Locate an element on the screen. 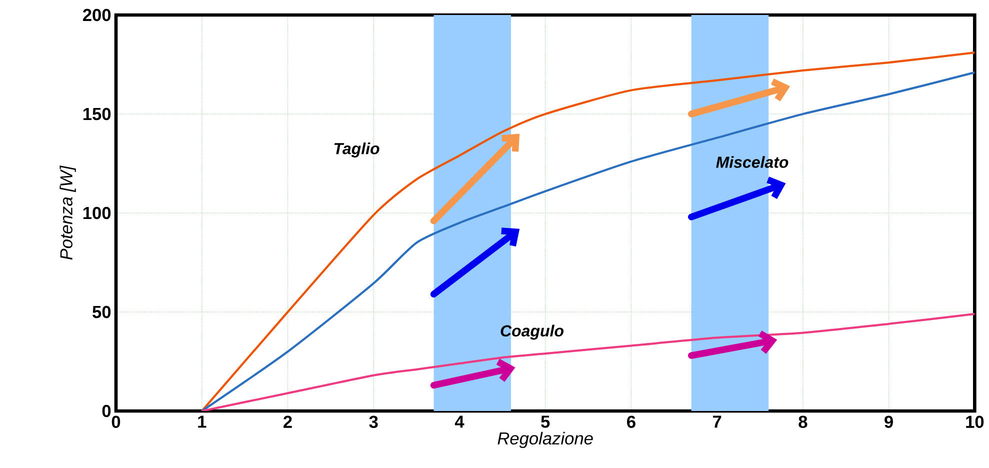 The width and height of the screenshot is (989, 468). x-tick-label: 10 is located at coordinates (975, 422).